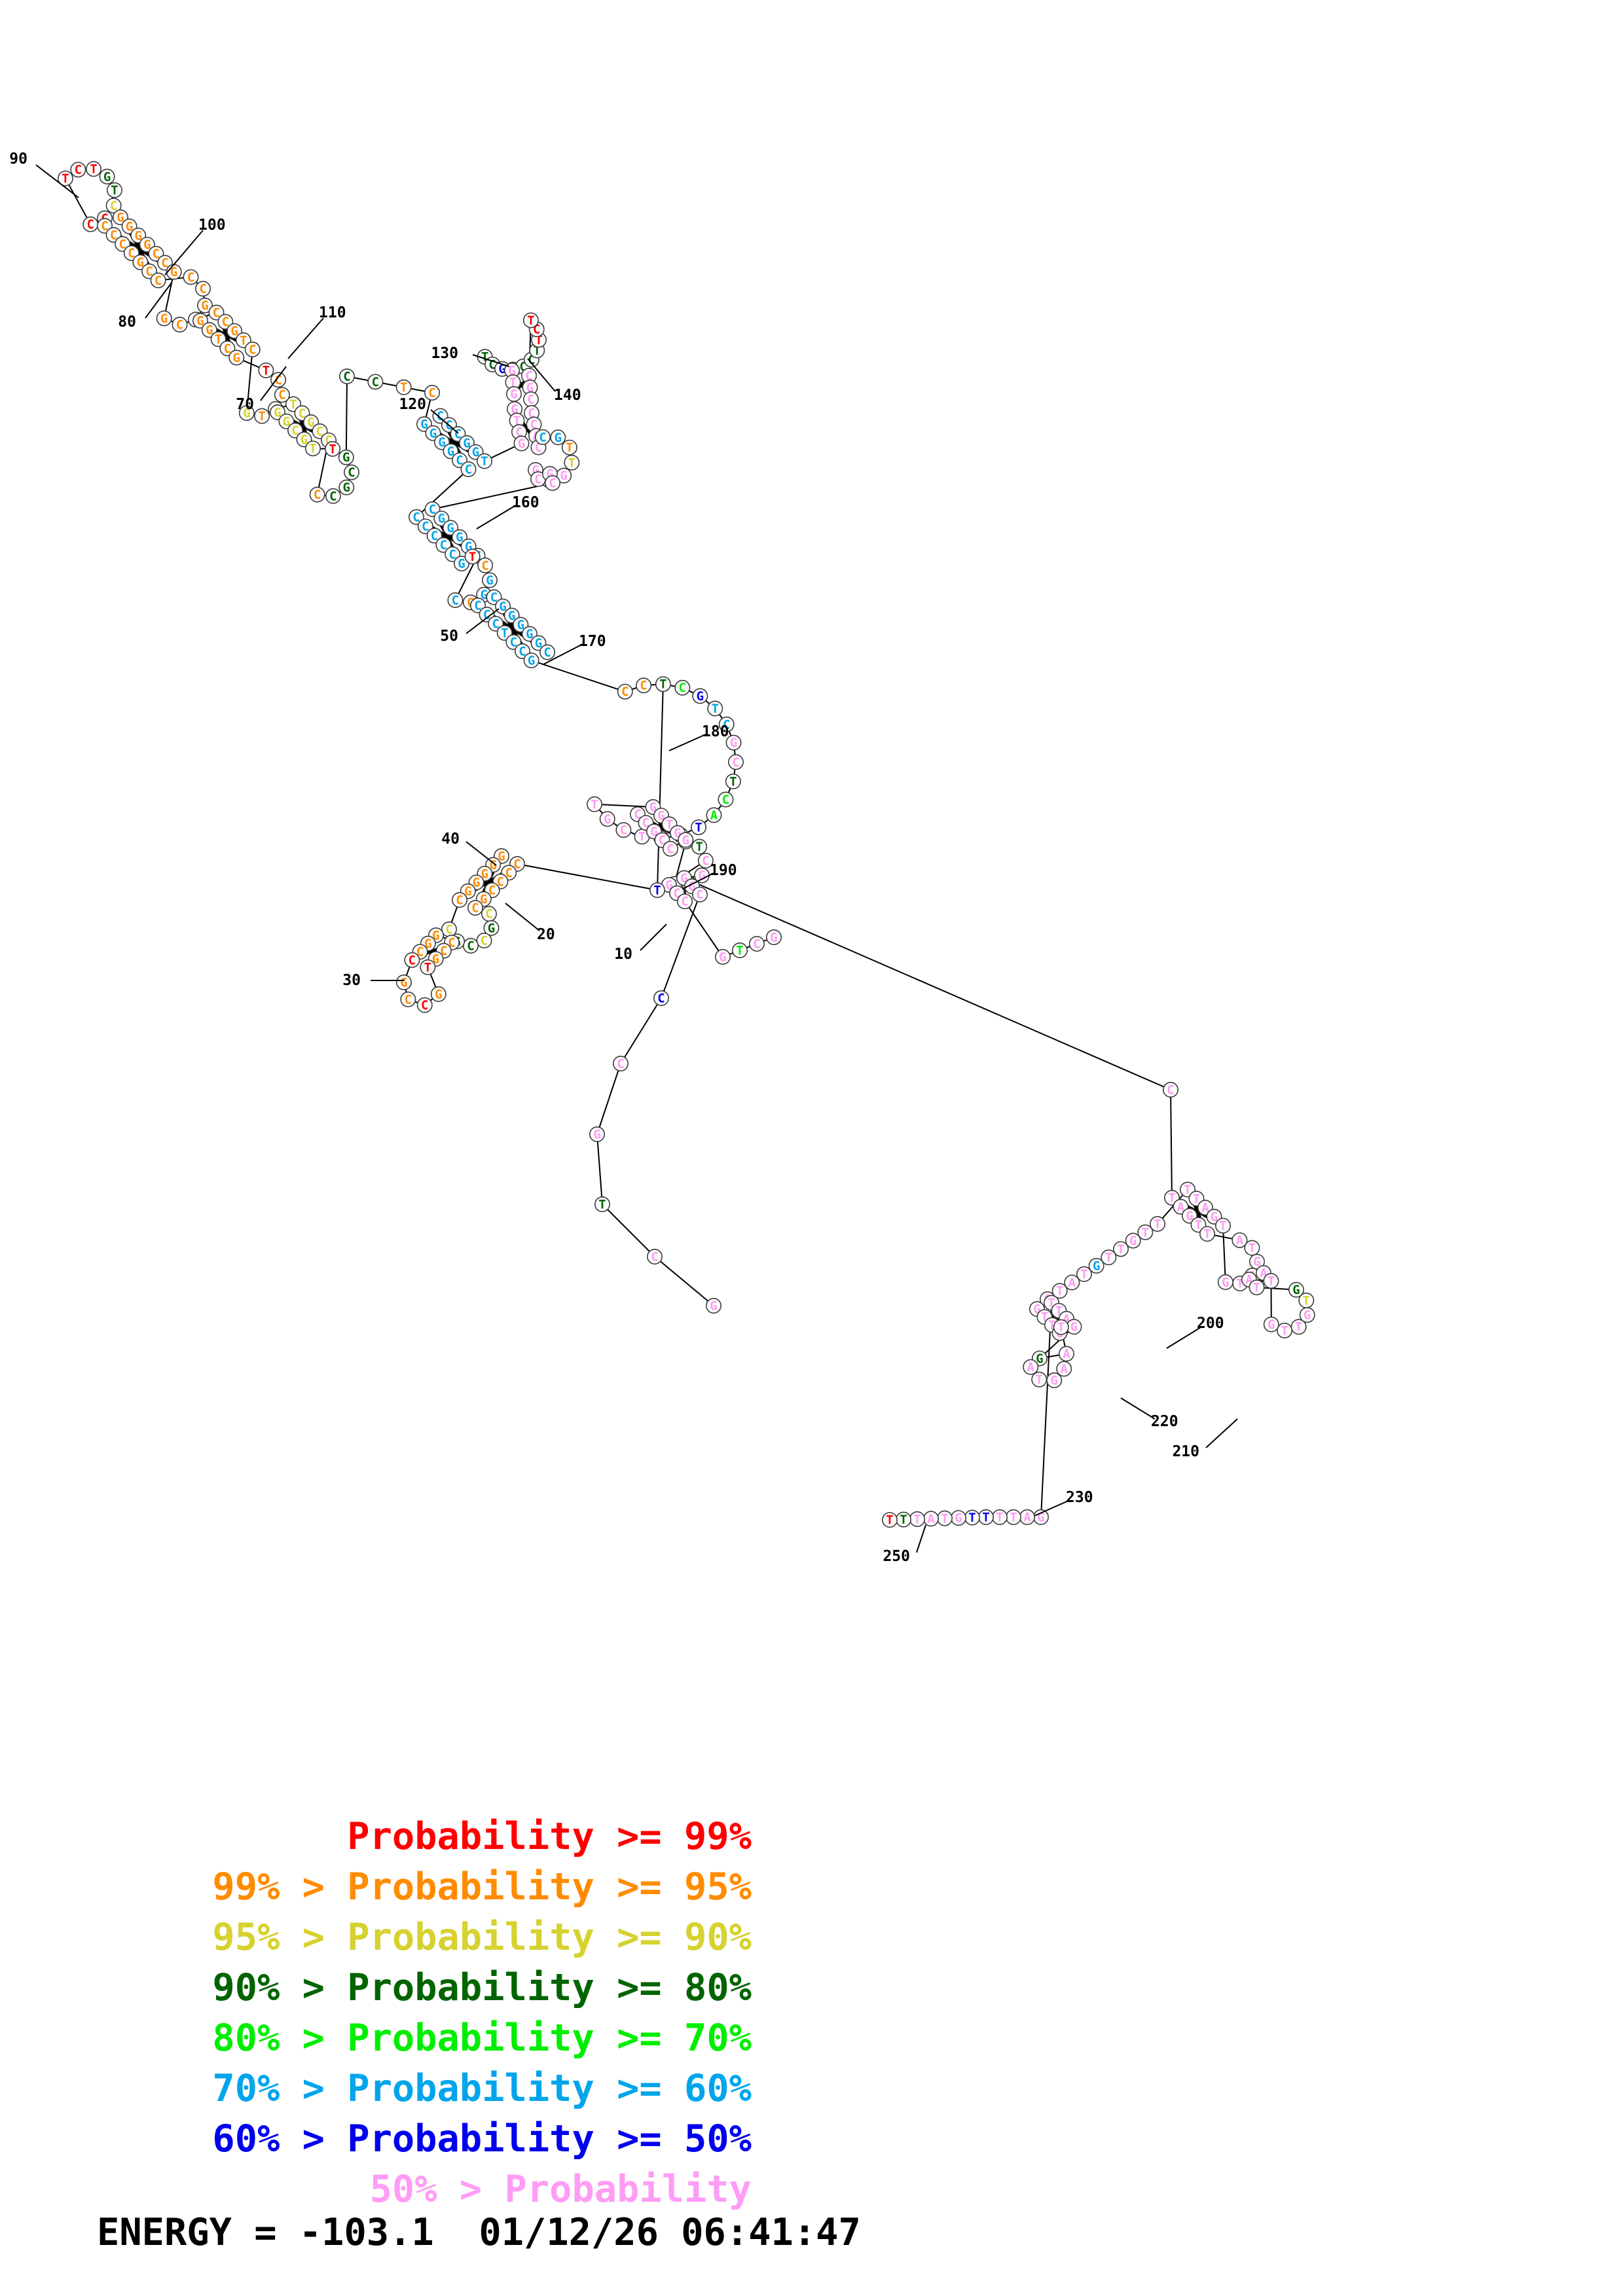 The width and height of the screenshot is (1623, 2296). I want to click on index-label-10: 10, so click(623, 954).